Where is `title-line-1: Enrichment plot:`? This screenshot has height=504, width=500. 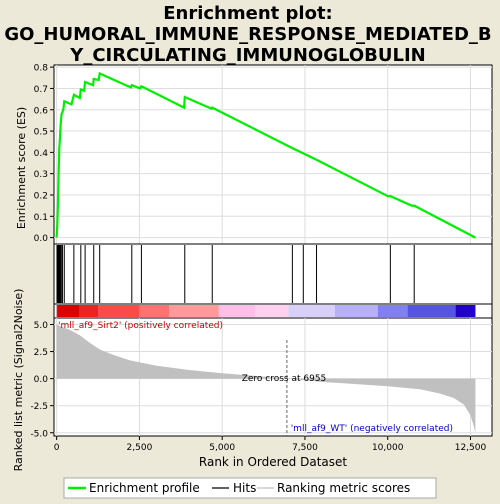 title-line-1: Enrichment plot: is located at coordinates (248, 13).